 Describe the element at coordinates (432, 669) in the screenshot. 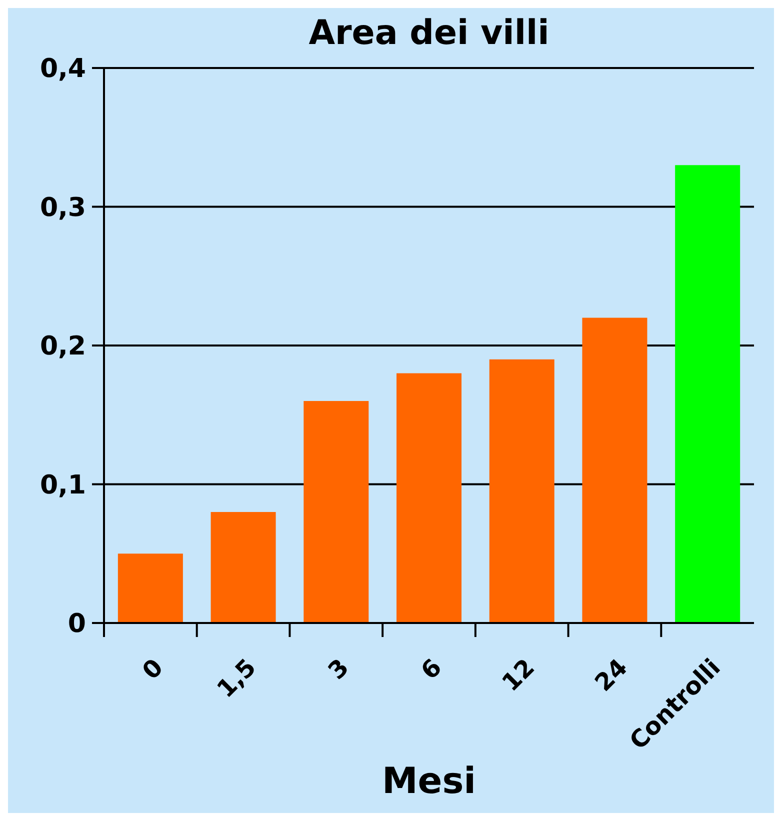

I see `x-tick-label: 6` at that location.